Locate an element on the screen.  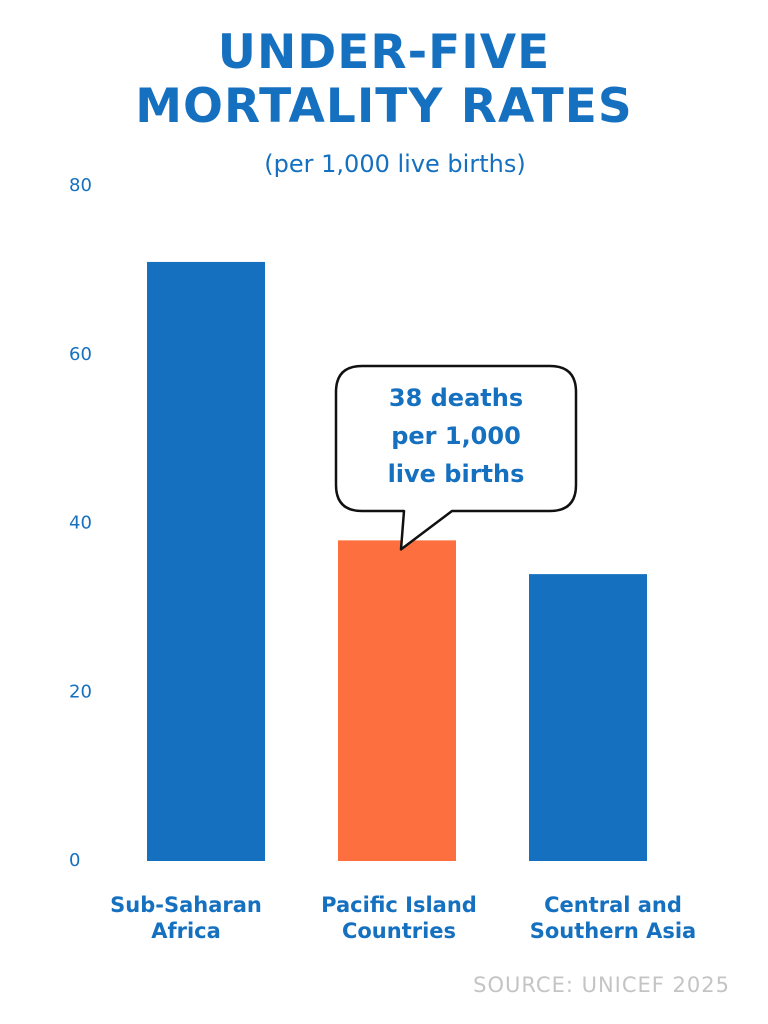
x-tick-label: Sub-Saharan is located at coordinates (186, 905).